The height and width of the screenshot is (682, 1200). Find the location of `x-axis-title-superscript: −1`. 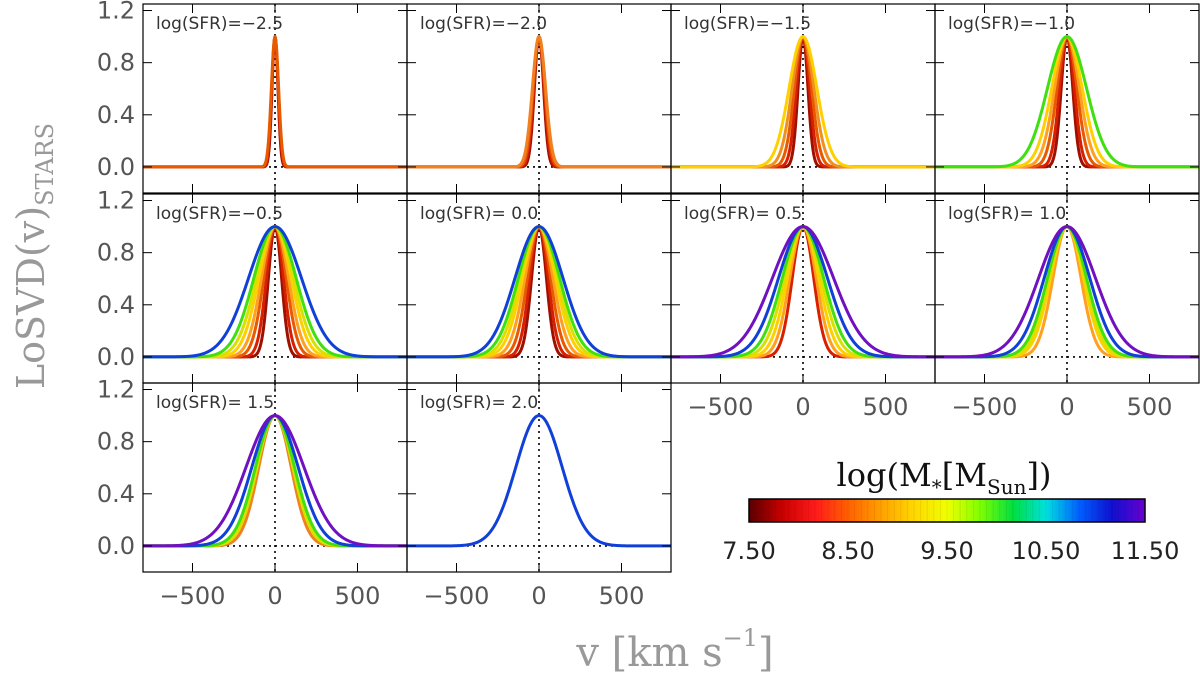

x-axis-title-superscript: −1 is located at coordinates (740, 638).